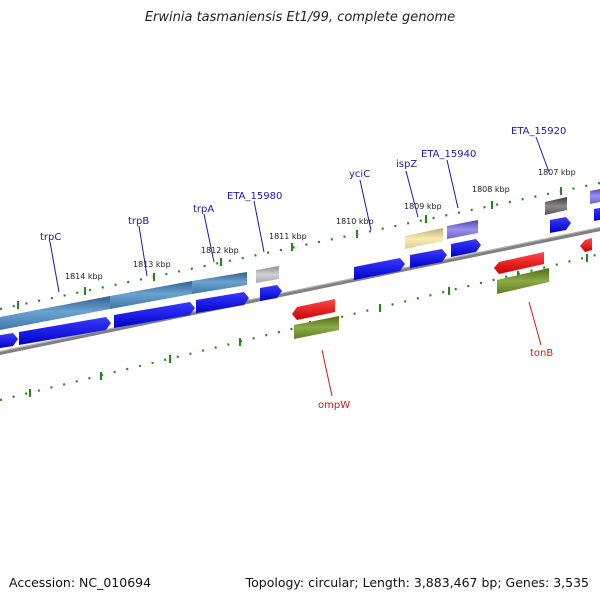 Image resolution: width=600 pixels, height=600 pixels. Describe the element at coordinates (219, 283) in the screenshot. I see `trpA-gene` at that location.